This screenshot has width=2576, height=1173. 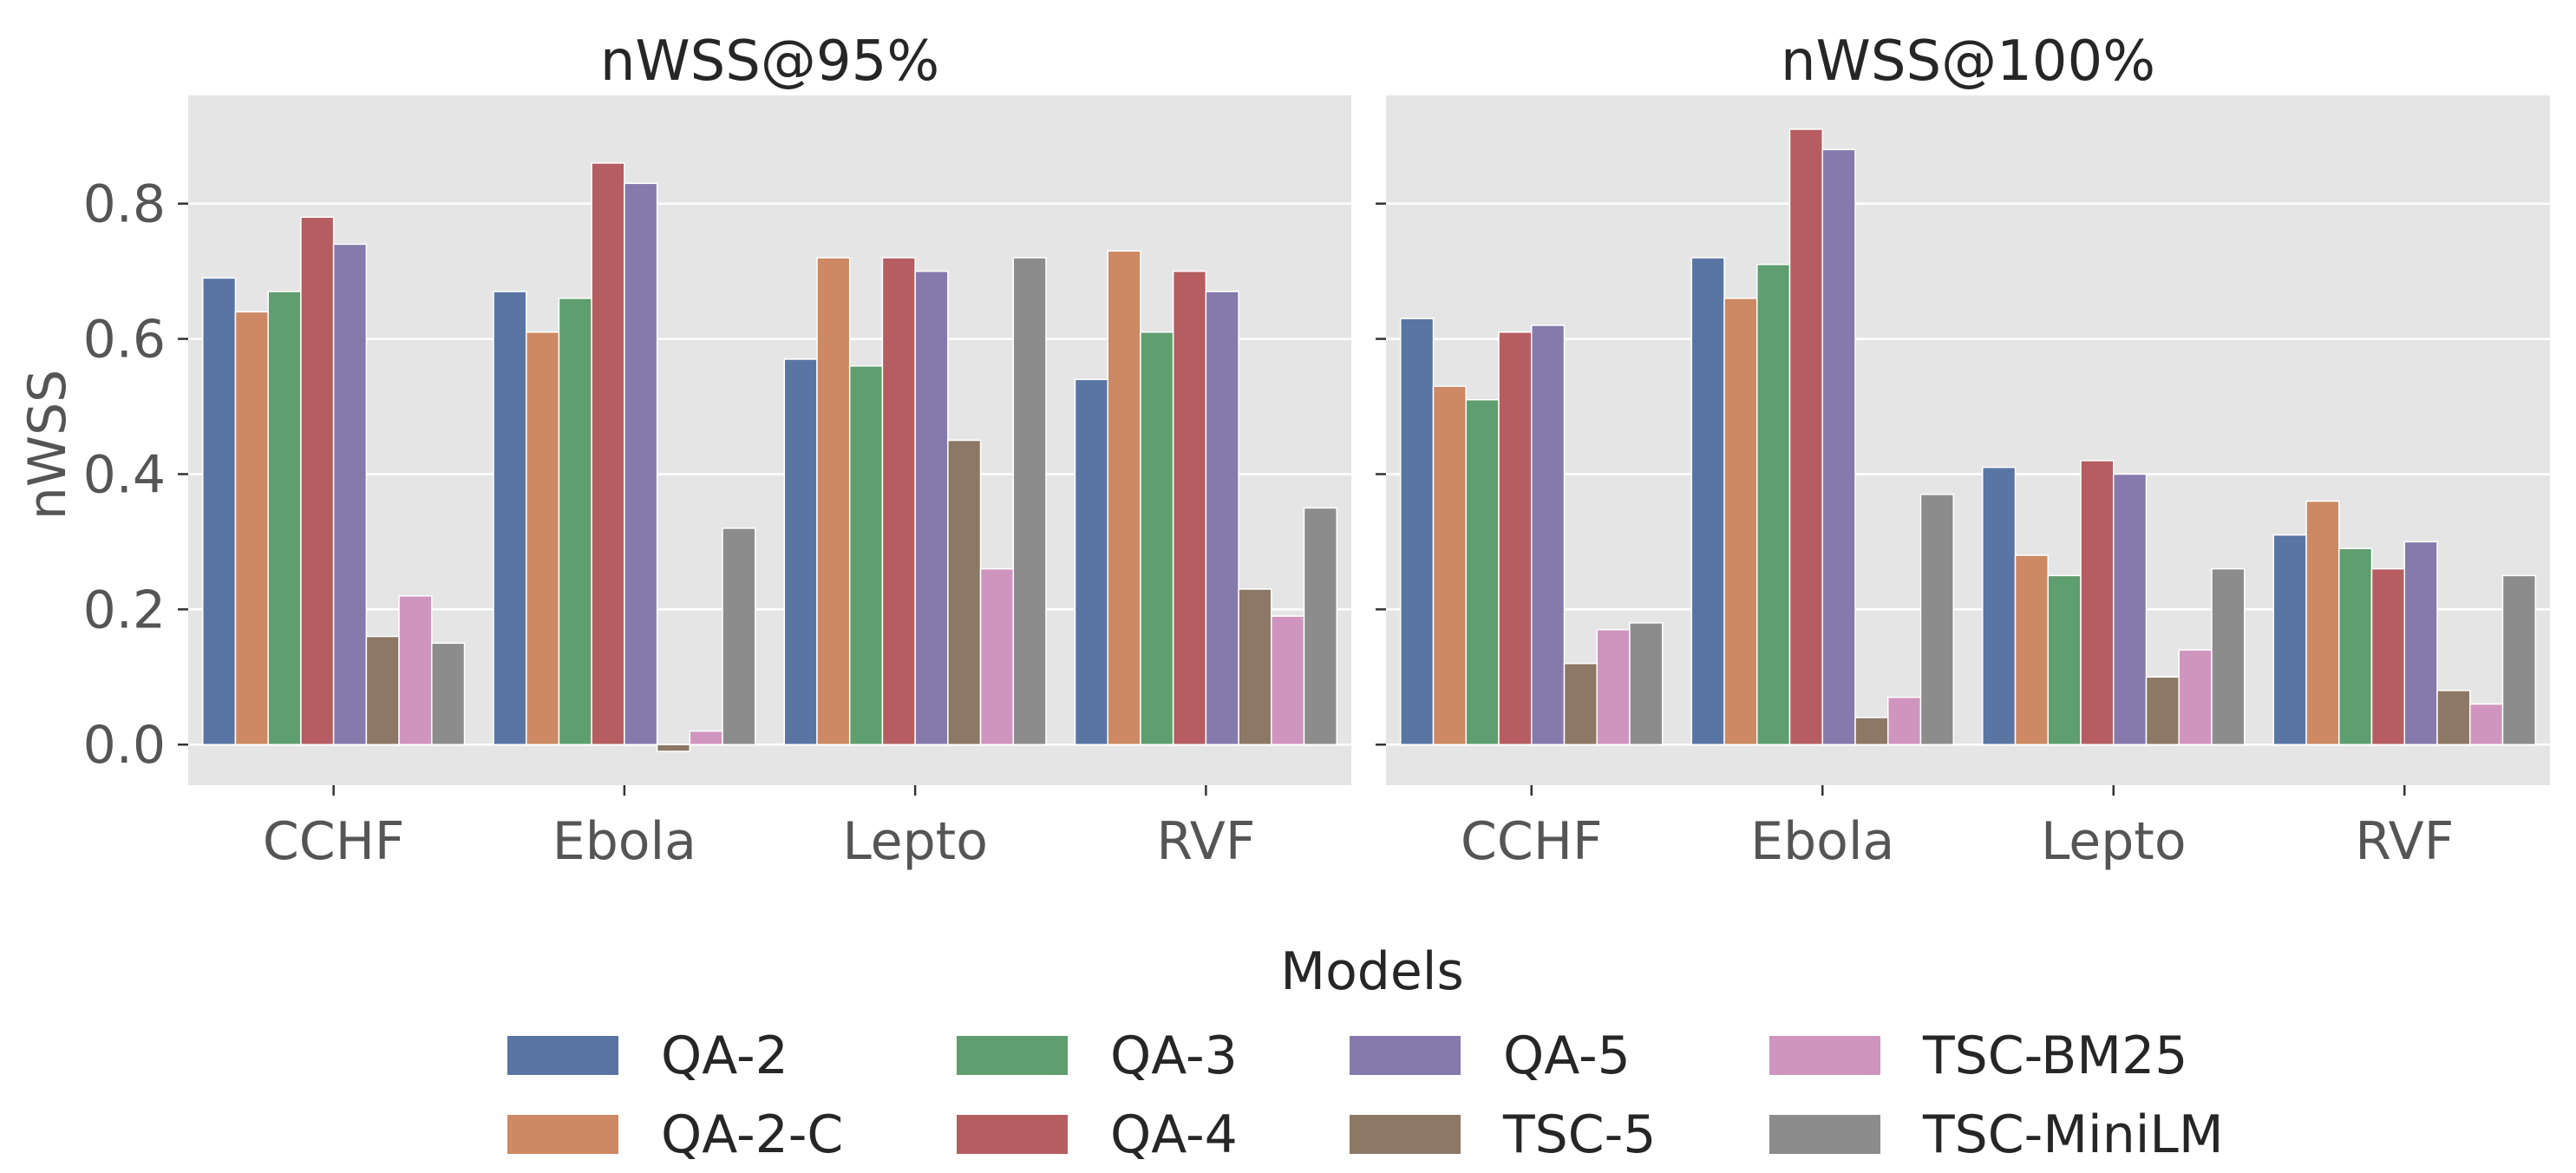 I want to click on legend-label: QA-5, so click(x=1567, y=1056).